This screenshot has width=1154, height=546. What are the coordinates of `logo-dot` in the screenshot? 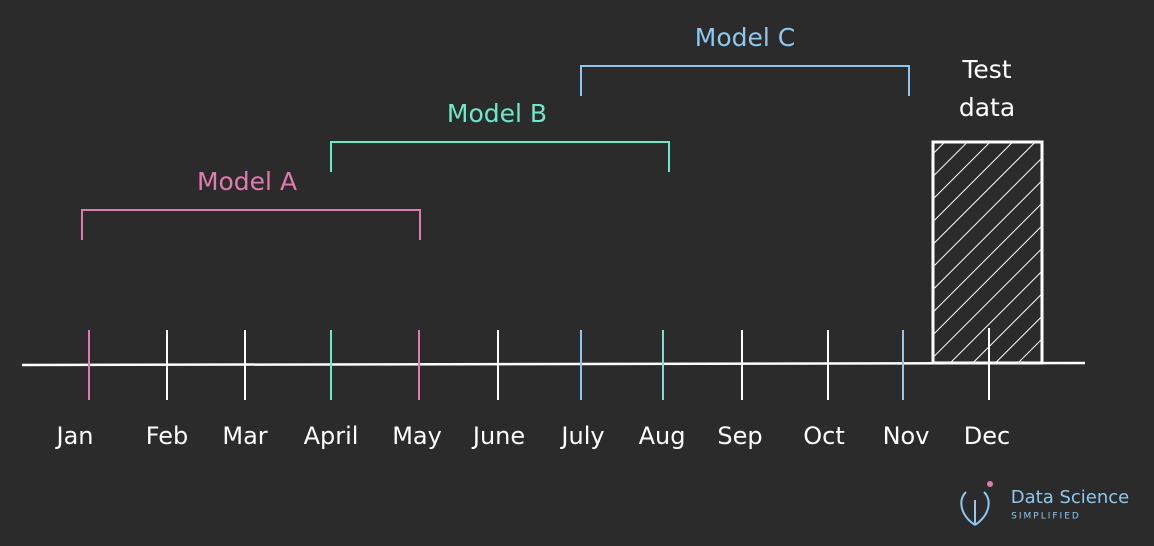 It's located at (990, 484).